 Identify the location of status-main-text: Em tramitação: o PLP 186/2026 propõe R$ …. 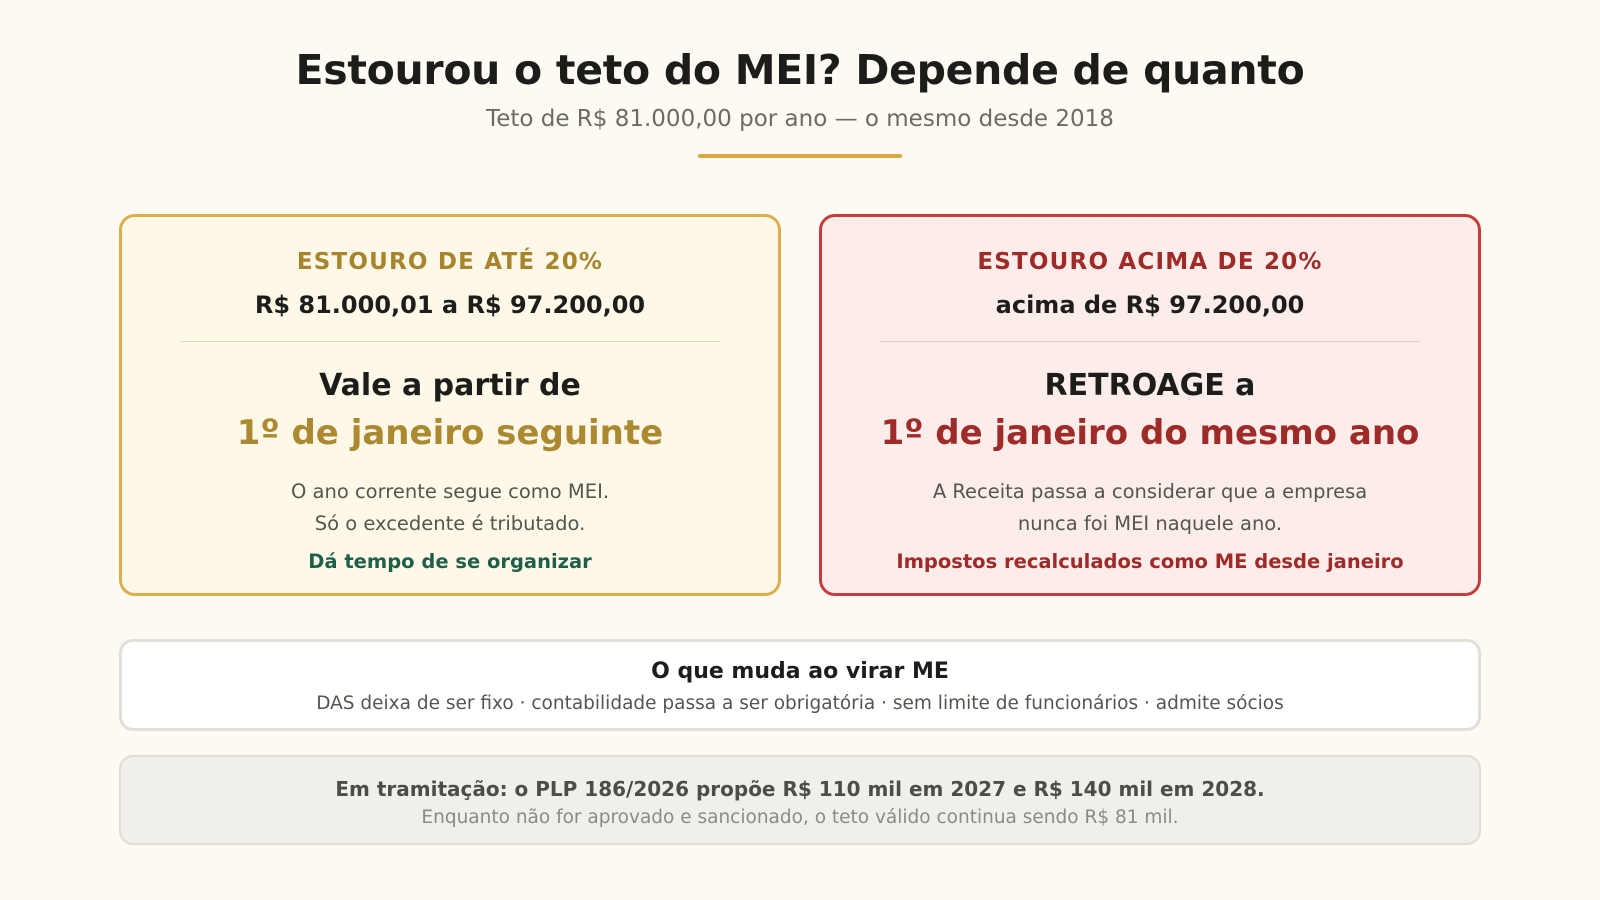
(800, 789).